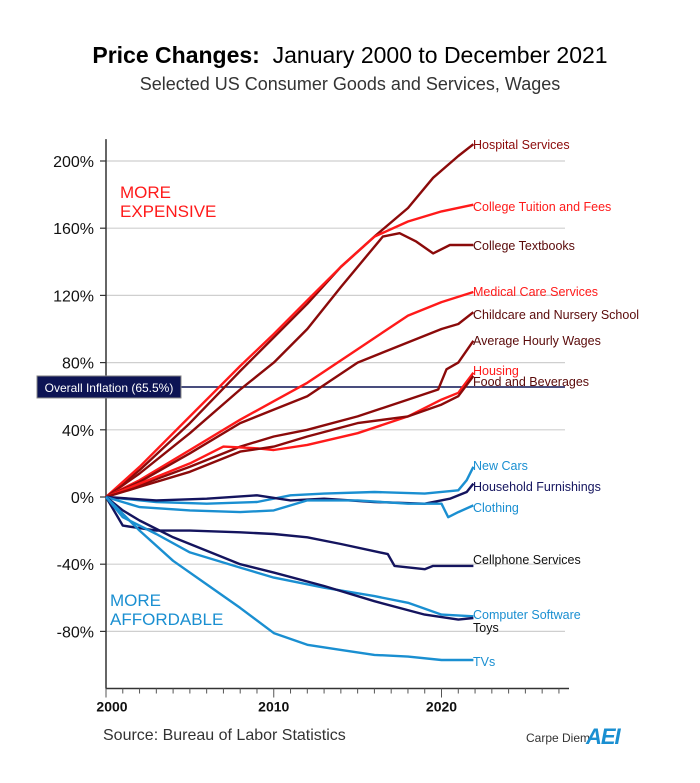 This screenshot has height=783, width=700. What do you see at coordinates (78, 431) in the screenshot?
I see `y-tick-label: 40%` at bounding box center [78, 431].